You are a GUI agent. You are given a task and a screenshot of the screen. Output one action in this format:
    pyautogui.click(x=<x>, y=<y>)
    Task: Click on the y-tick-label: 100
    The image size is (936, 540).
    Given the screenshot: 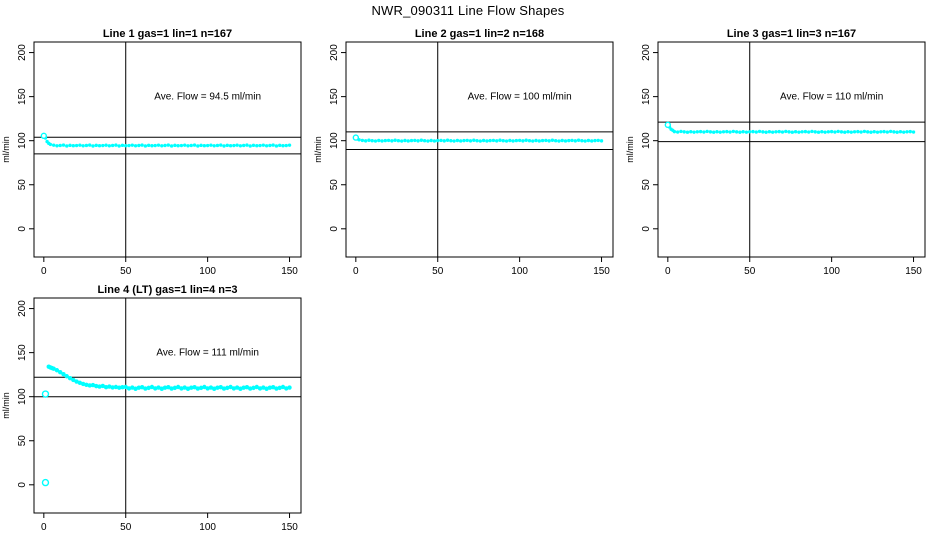 What is the action you would take?
    pyautogui.click(x=22, y=140)
    